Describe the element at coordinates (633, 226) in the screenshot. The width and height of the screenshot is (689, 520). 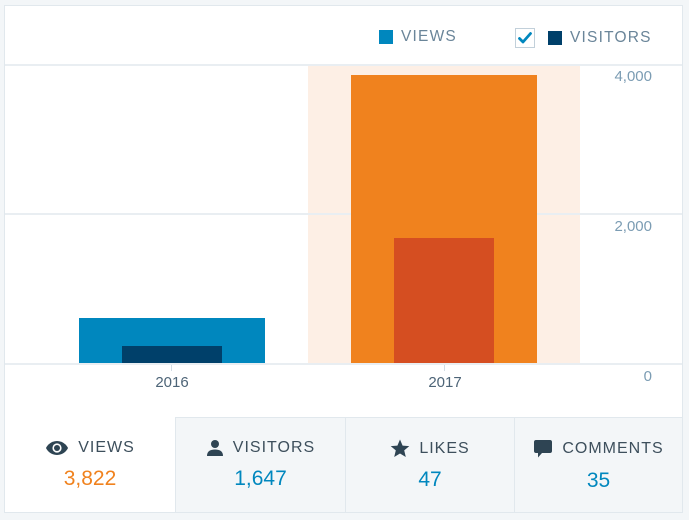
I see `y-tick-2000: 2,000` at that location.